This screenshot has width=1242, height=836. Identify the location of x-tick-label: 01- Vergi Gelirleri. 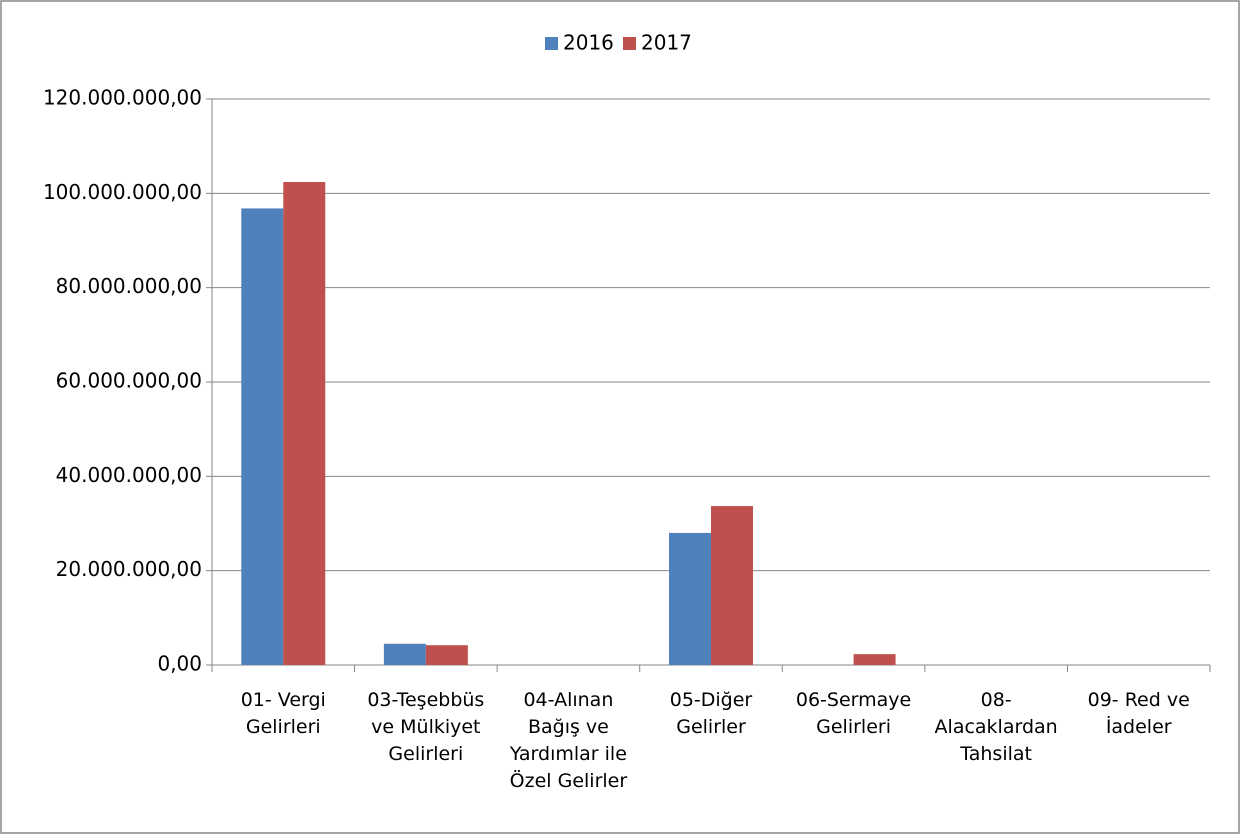
(283, 713).